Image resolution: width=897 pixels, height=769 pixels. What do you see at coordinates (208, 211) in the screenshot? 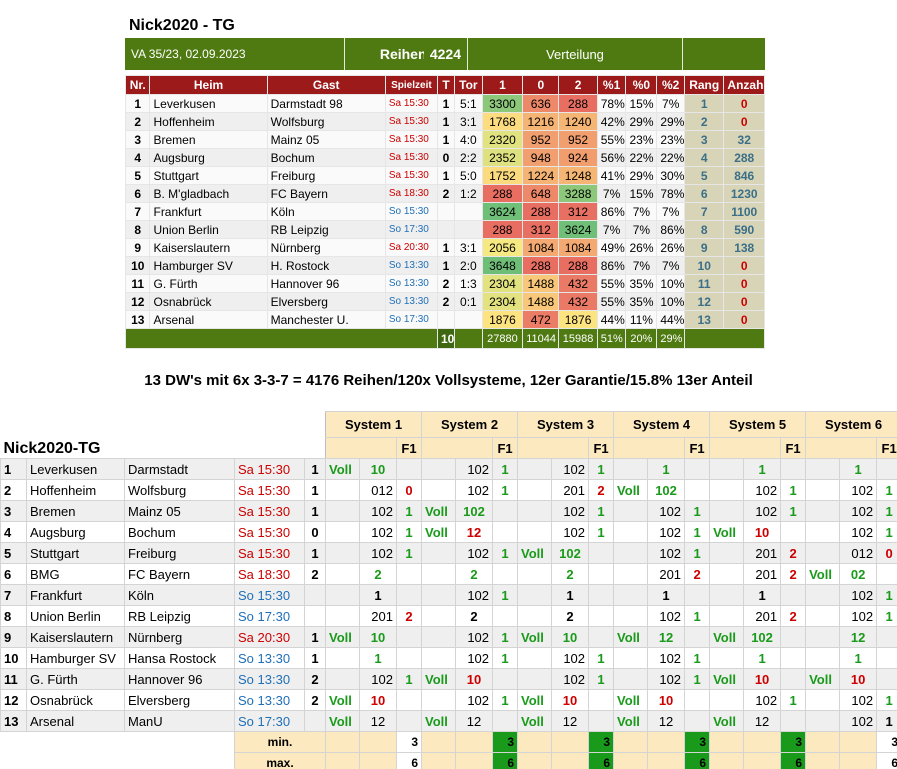
I see `home-team: Frankfurt` at bounding box center [208, 211].